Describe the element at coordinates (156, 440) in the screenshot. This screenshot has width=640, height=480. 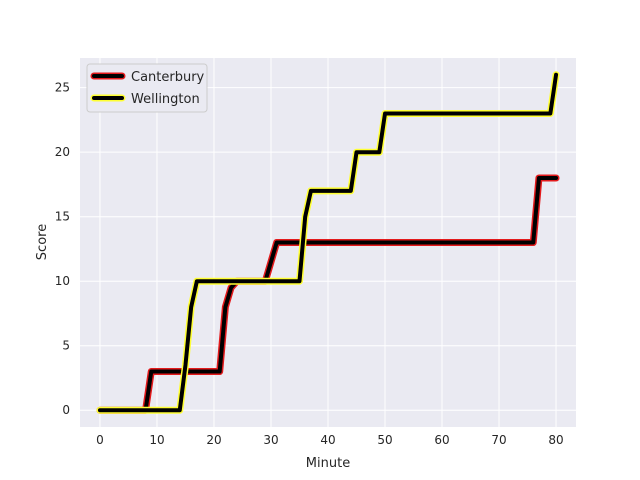
I see `x-tick-label: 10` at that location.